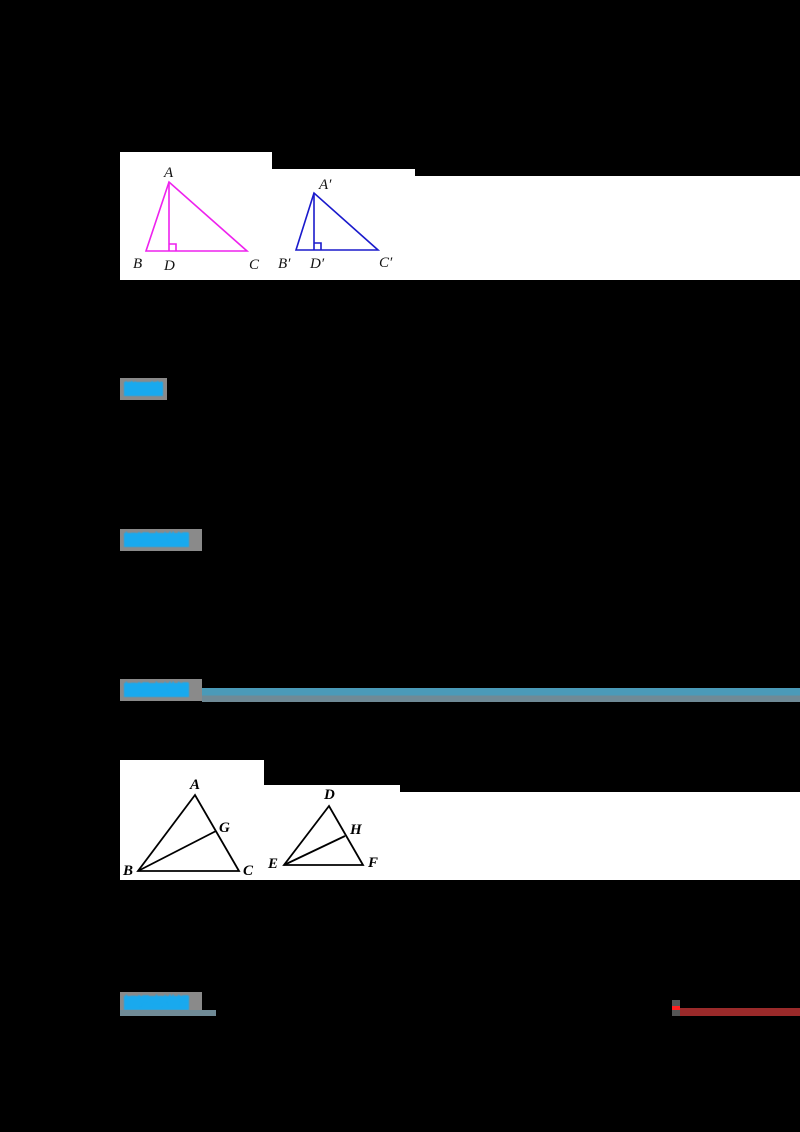 The height and width of the screenshot is (1132, 800). I want to click on section-badge-1: 议一议, so click(143, 389).